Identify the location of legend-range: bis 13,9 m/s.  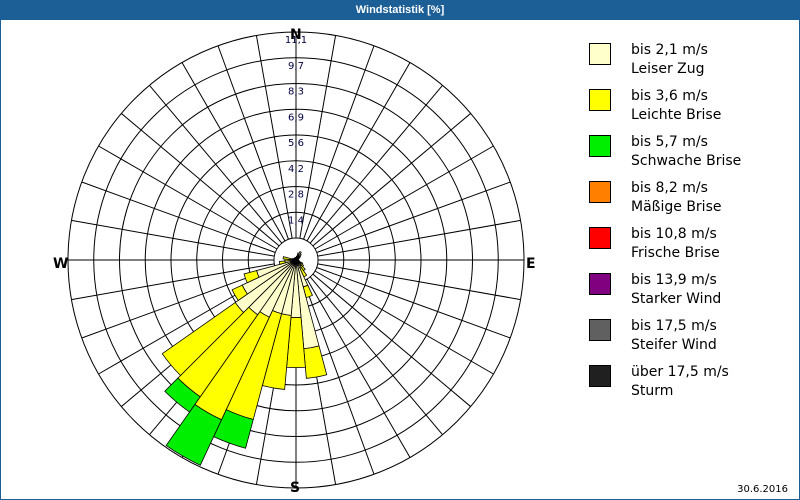
(674, 280).